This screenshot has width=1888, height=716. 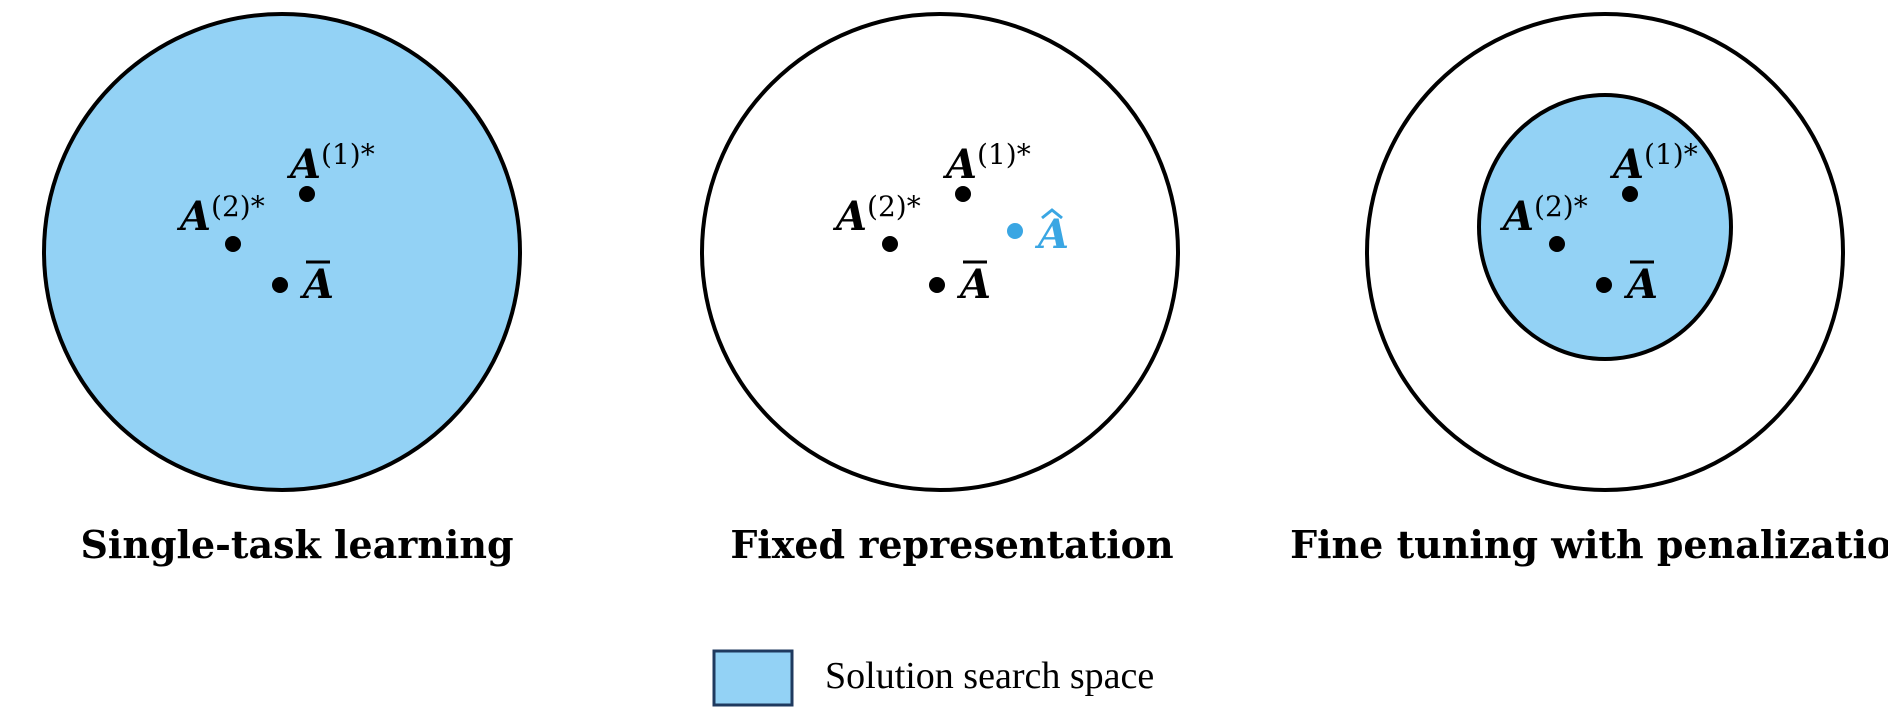 I want to click on legend: Solution search space, so click(x=933, y=678).